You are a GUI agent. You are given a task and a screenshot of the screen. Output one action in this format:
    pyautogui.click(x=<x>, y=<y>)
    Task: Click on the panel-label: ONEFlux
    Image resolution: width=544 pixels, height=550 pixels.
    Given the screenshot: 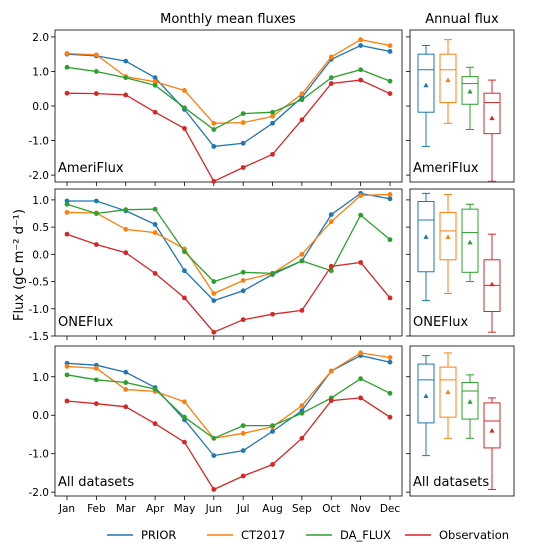 What is the action you would take?
    pyautogui.click(x=440, y=322)
    